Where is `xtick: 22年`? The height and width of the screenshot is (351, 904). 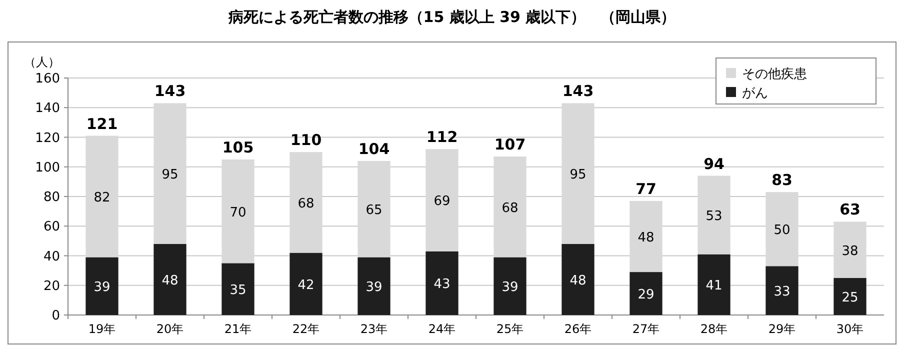 xtick: 22年 is located at coordinates (306, 329).